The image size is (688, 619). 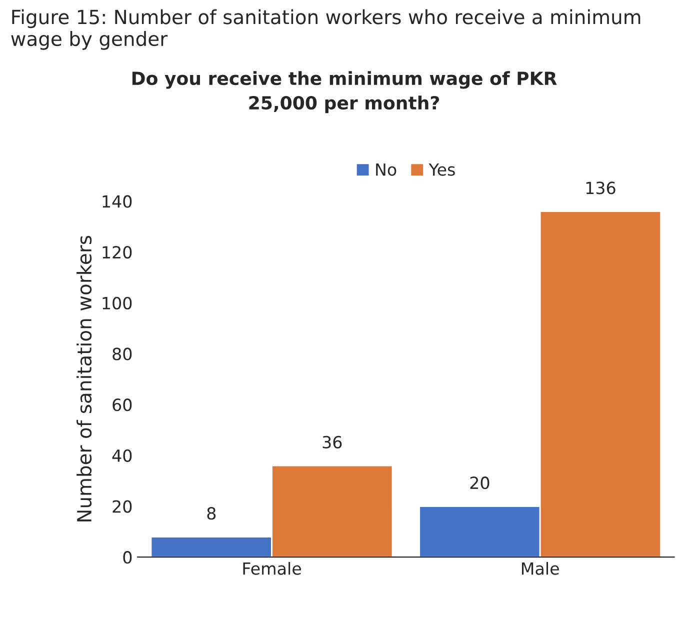 What do you see at coordinates (122, 354) in the screenshot?
I see `y-tick-label: 80` at bounding box center [122, 354].